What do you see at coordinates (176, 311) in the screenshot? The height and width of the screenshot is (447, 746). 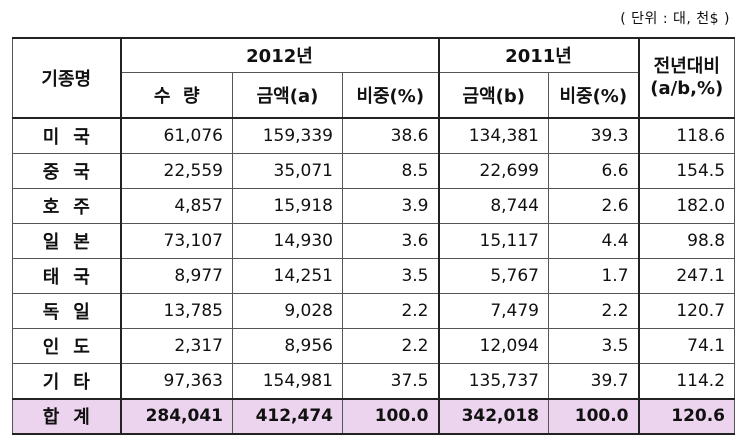 I see `qty-cell: 13,785` at bounding box center [176, 311].